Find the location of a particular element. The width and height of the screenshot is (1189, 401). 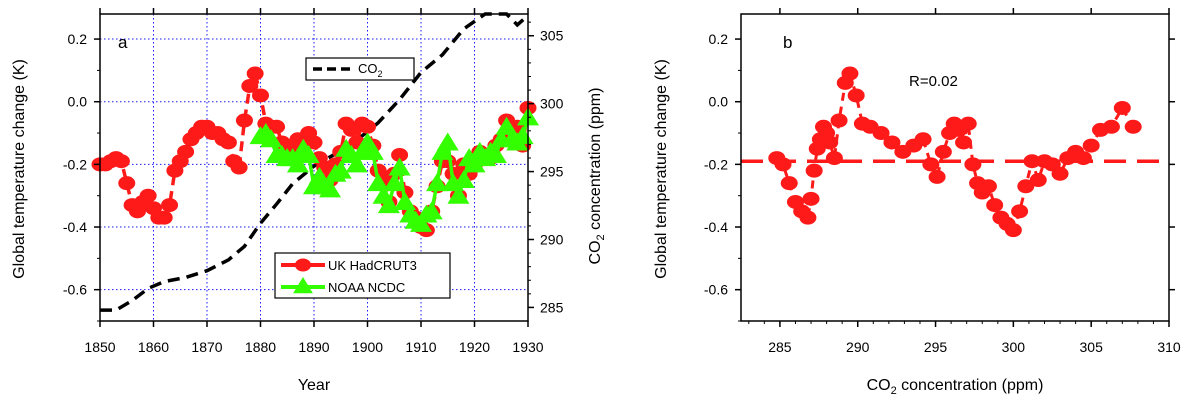

y-left-tick-label: -0.2 is located at coordinates (75, 164).